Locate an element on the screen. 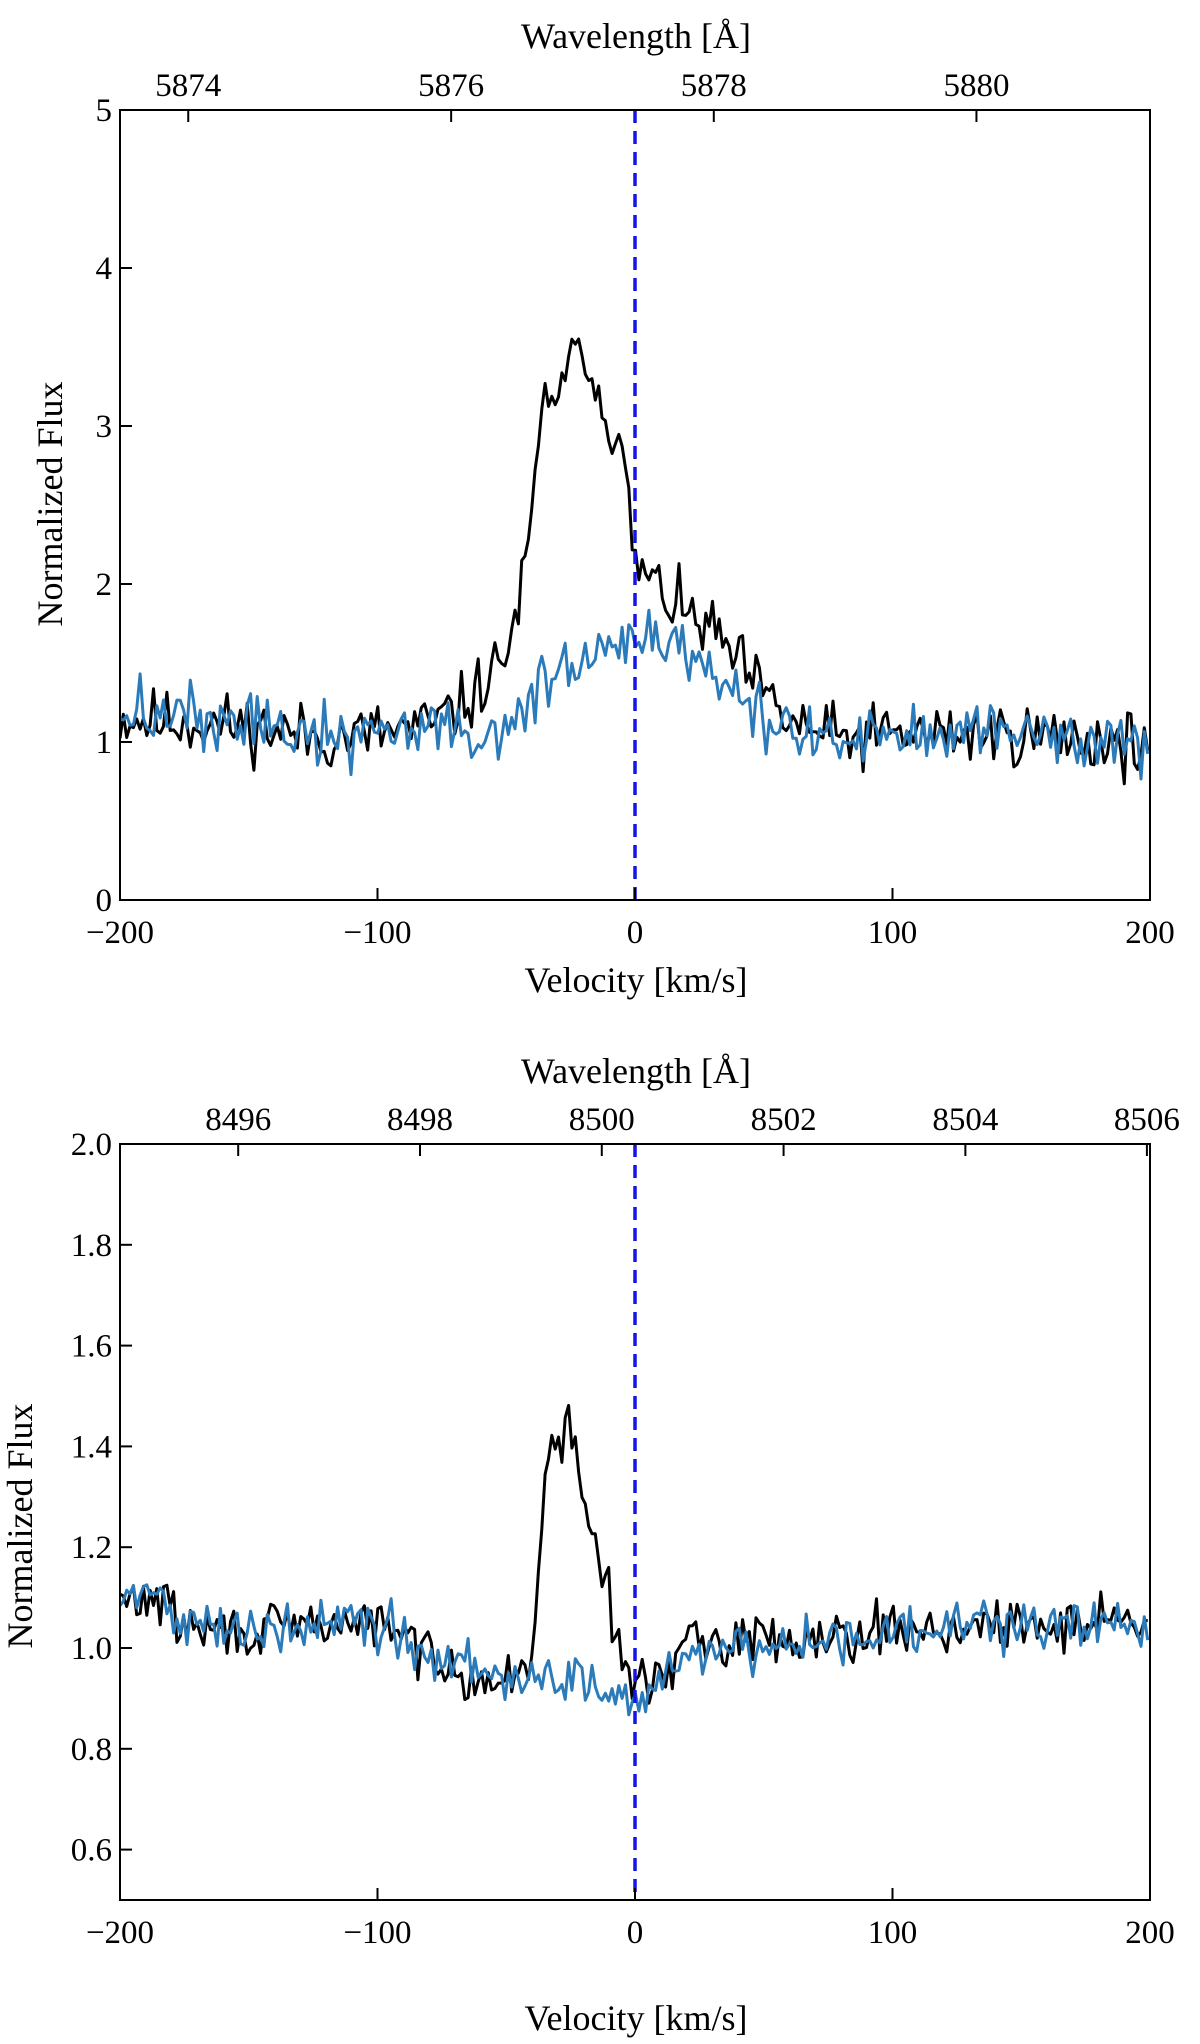 The height and width of the screenshot is (2044, 1200). top-panel-y-tick-label: 0 is located at coordinates (104, 901).